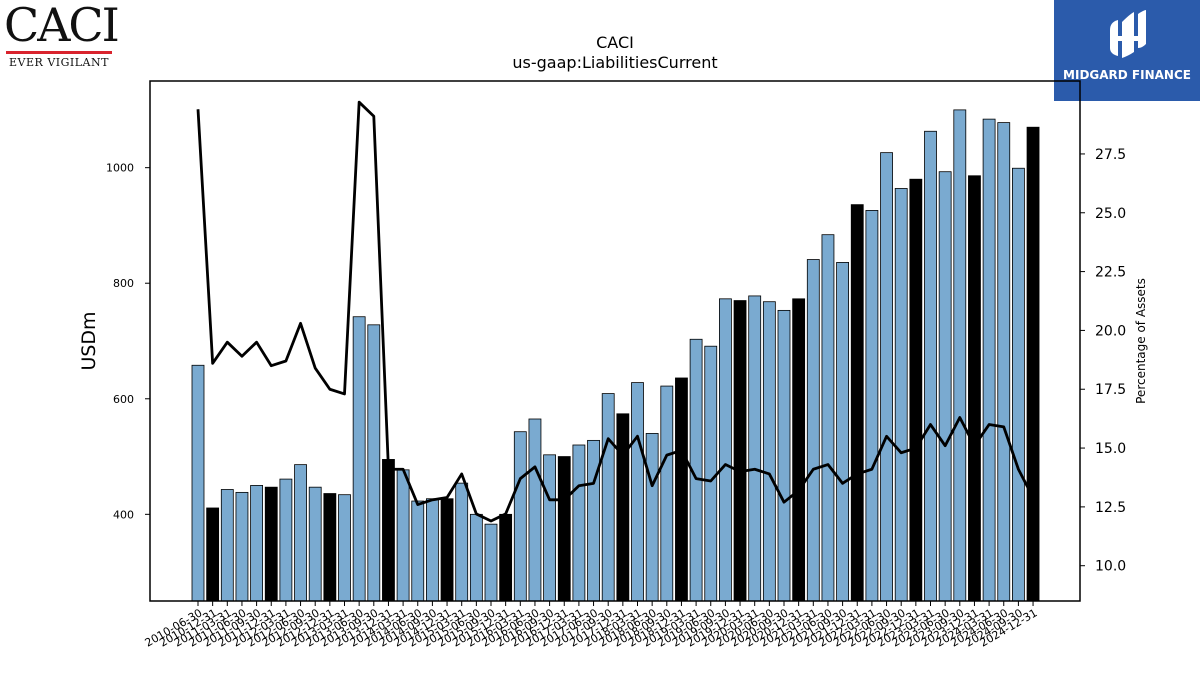 The width and height of the screenshot is (1200, 675). Describe the element at coordinates (1127, 75) in the screenshot. I see `midgard-logo-text: MIDGARD FINANCE` at that location.